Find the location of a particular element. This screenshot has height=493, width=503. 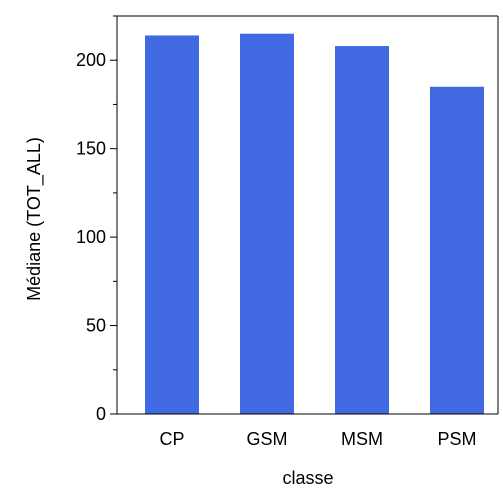

x-labels-group: CP GSM MSM PSM is located at coordinates (317, 439).